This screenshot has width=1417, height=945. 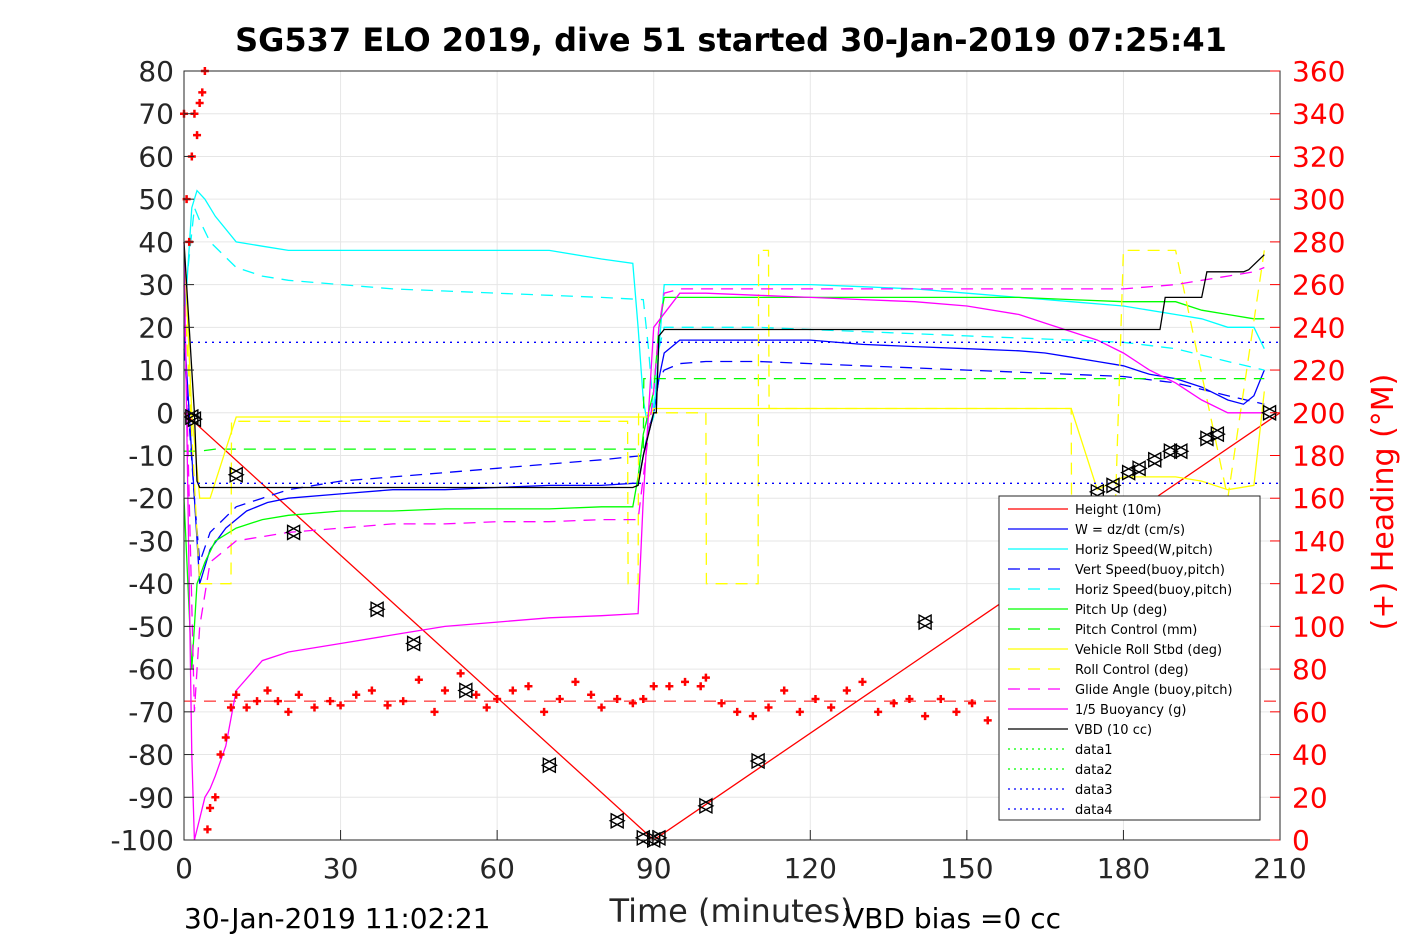 I want to click on y-tick-label: -30, so click(x=151, y=541).